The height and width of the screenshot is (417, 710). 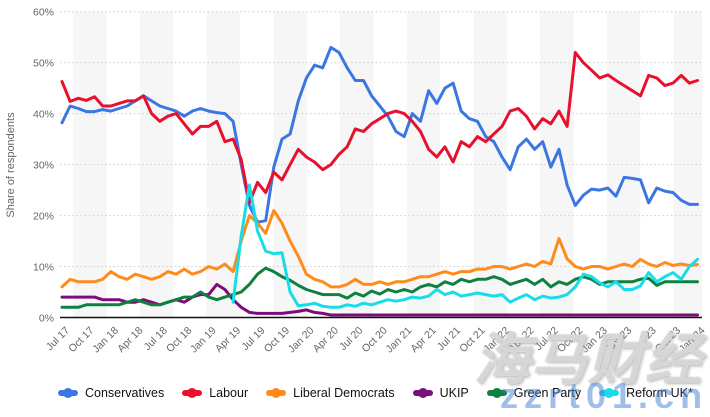 I want to click on legend-item-ukip: UKIP, so click(x=440, y=393).